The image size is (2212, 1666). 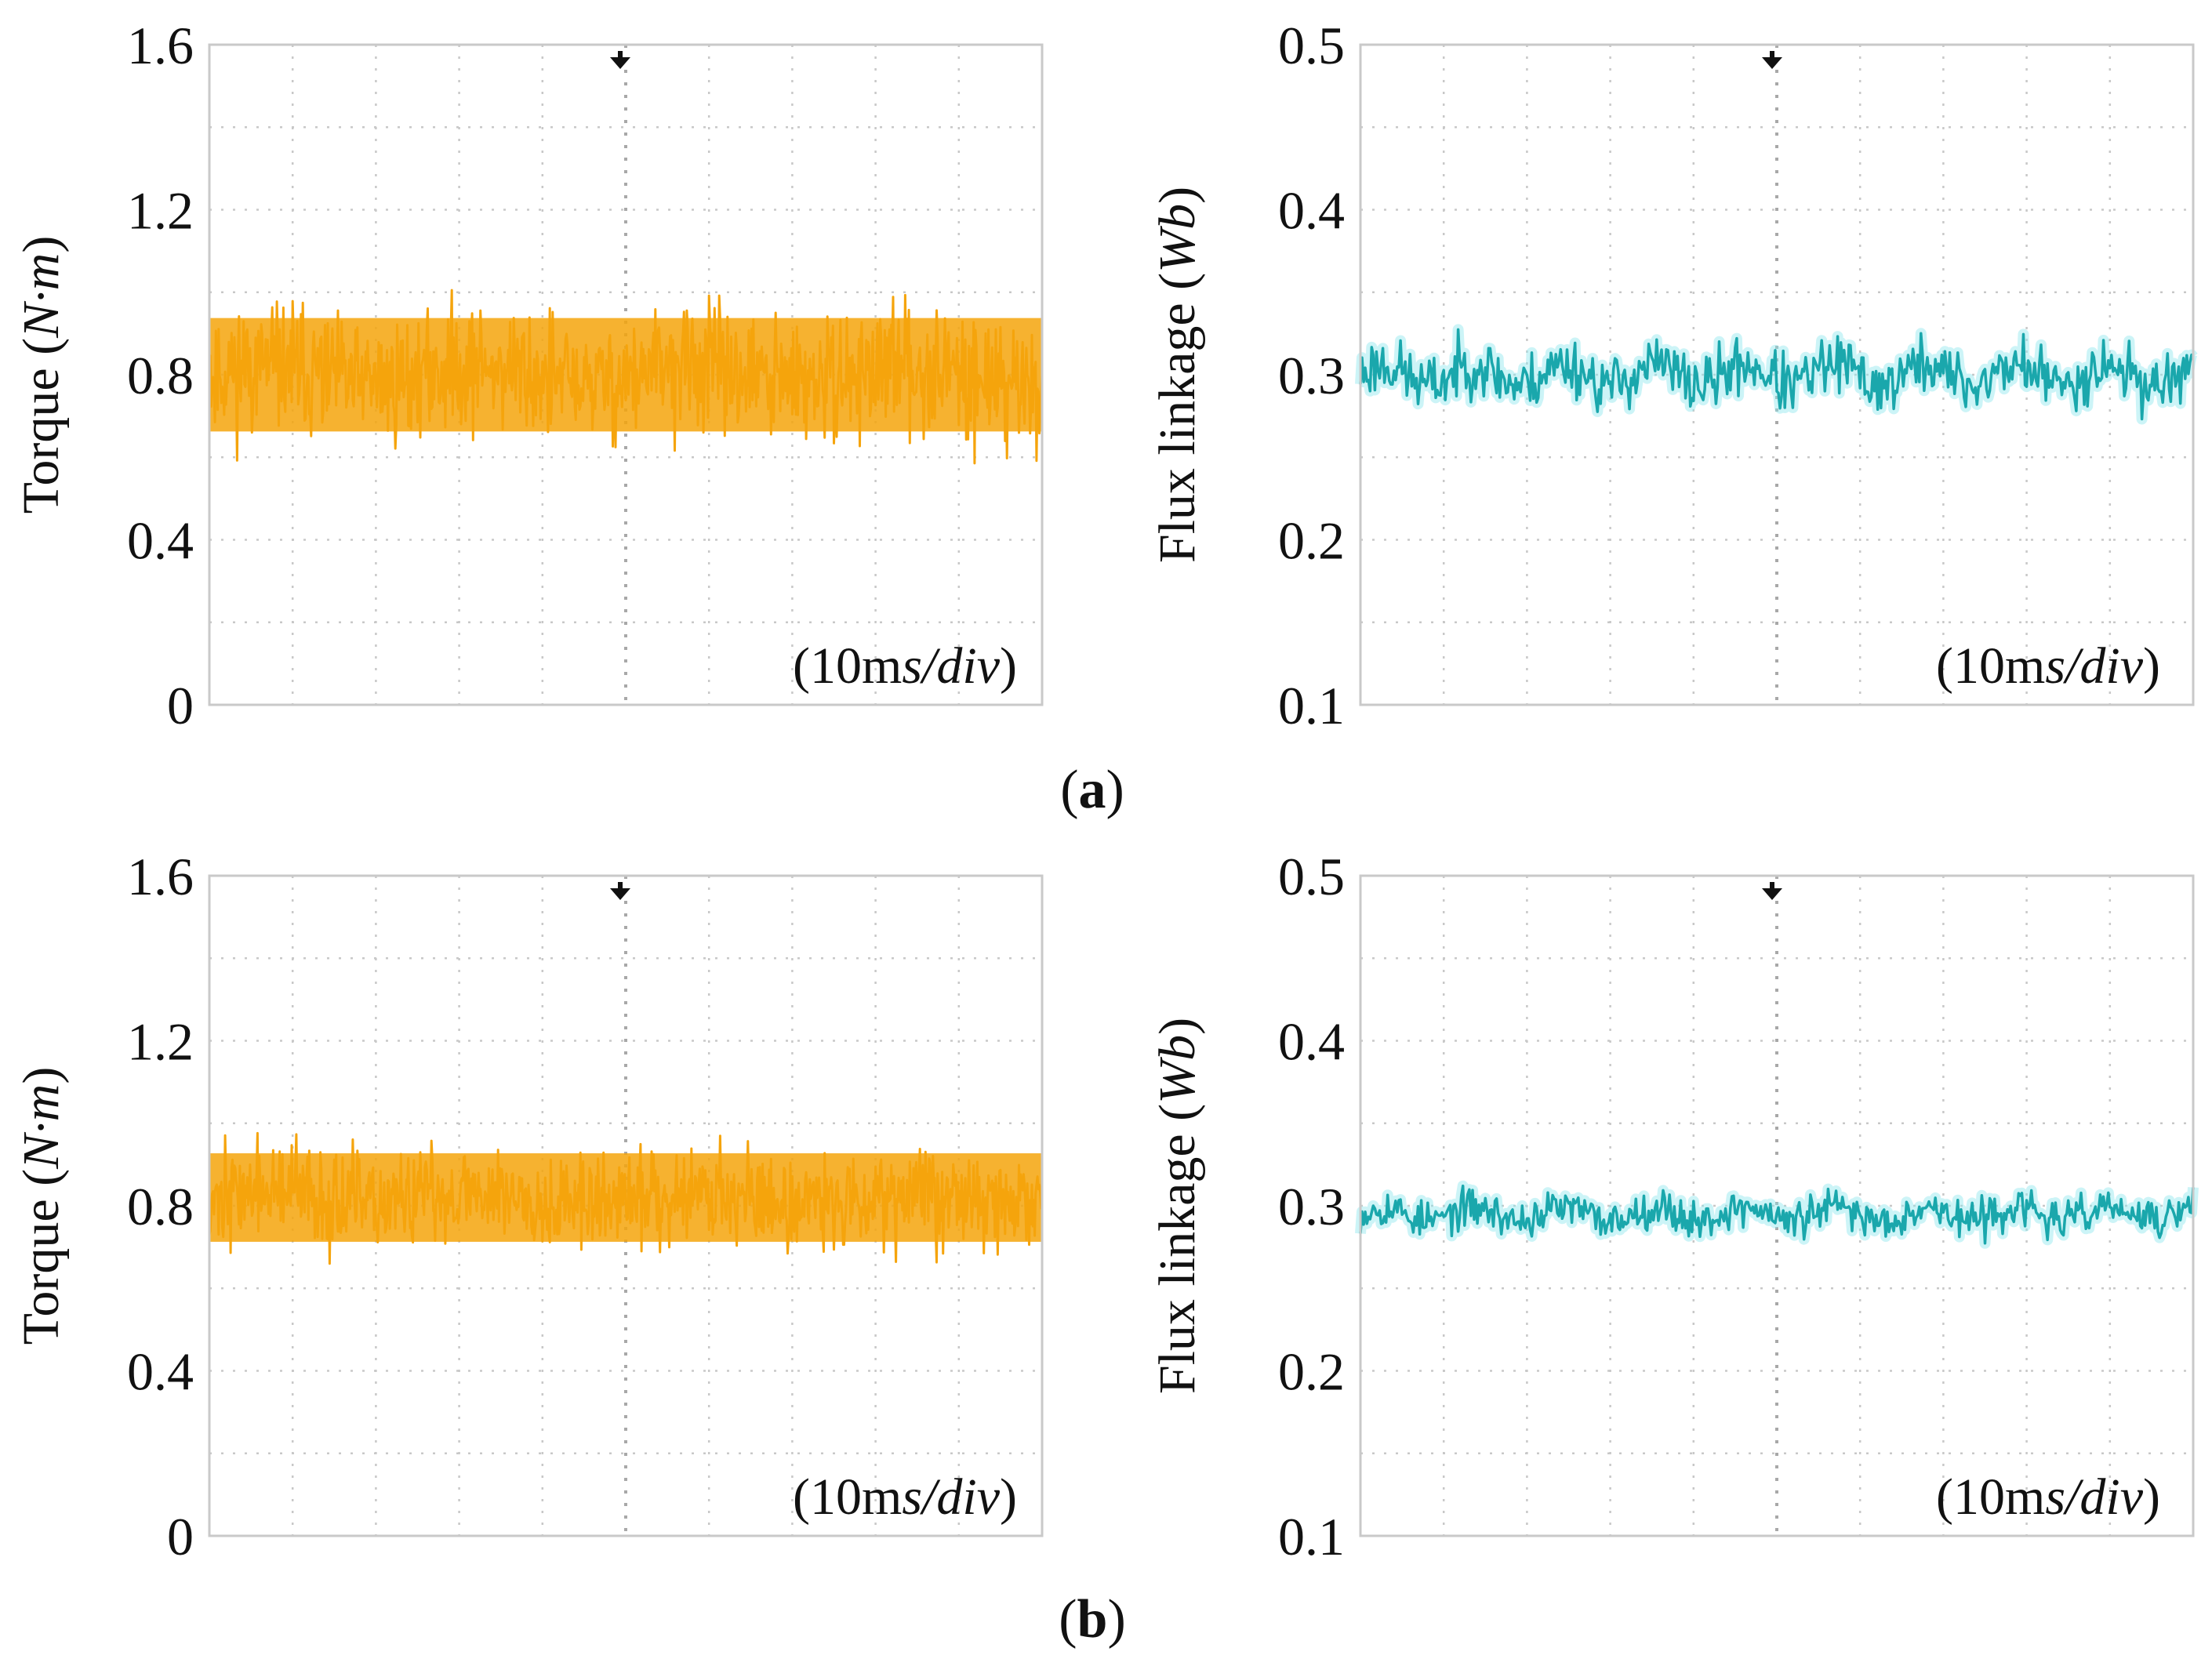 I want to click on yticks-b-flux: 0.1 0.2 0.3 0.4 0.5, so click(x=1311, y=1206).